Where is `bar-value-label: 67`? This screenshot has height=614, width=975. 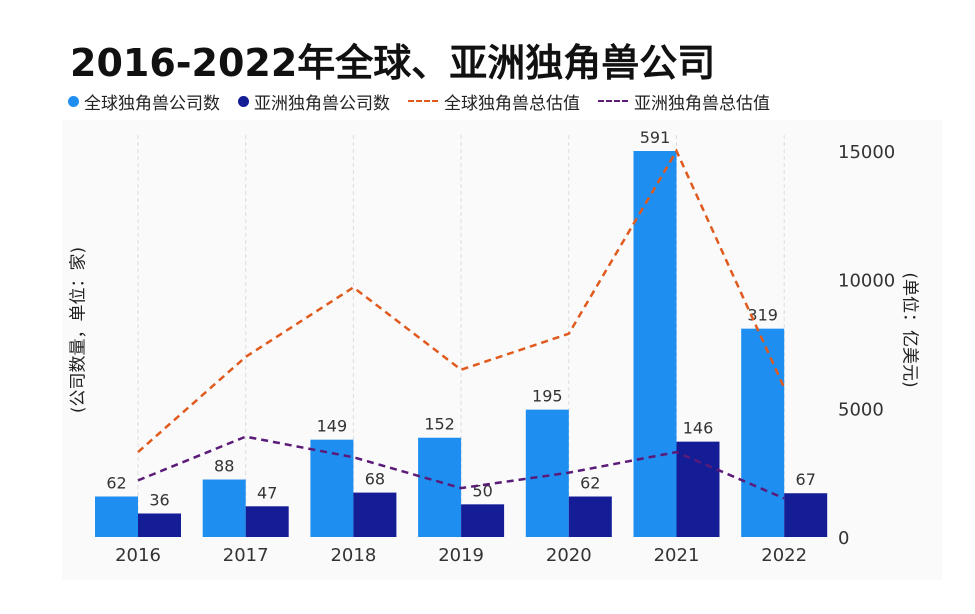 bar-value-label: 67 is located at coordinates (806, 479).